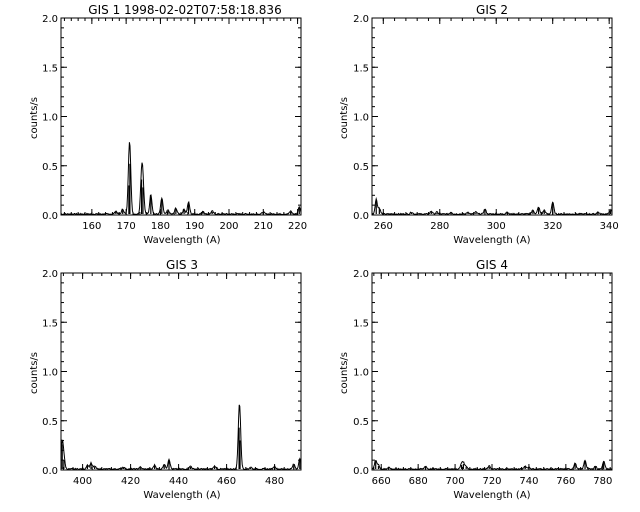  What do you see at coordinates (609, 226) in the screenshot?
I see `x-tick-label: 340` at bounding box center [609, 226].